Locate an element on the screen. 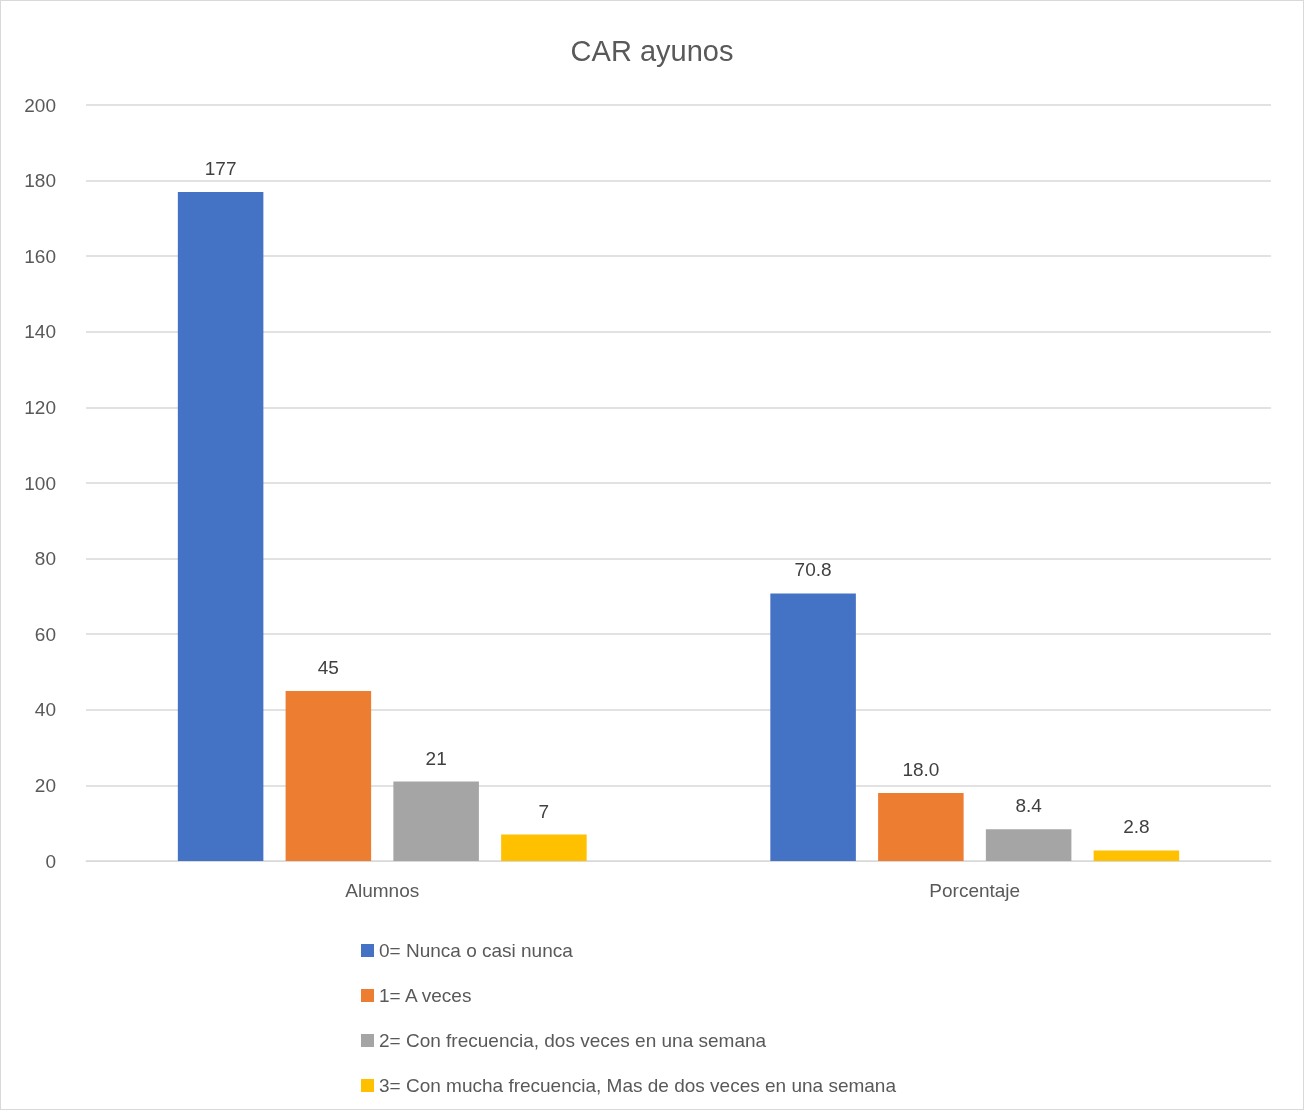 The width and height of the screenshot is (1304, 1110). y-tick-label: 120 is located at coordinates (40, 407).